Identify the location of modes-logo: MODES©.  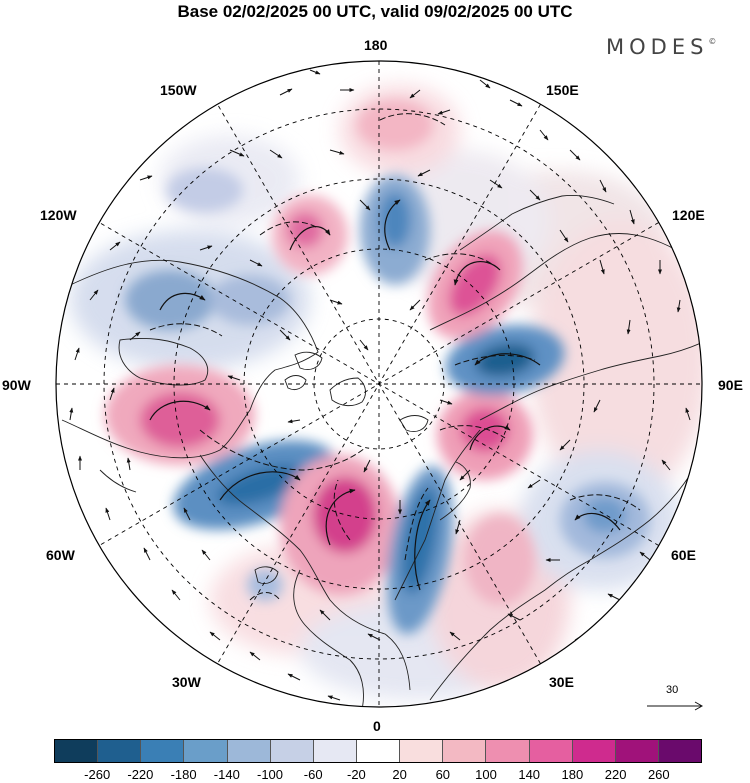
(661, 47).